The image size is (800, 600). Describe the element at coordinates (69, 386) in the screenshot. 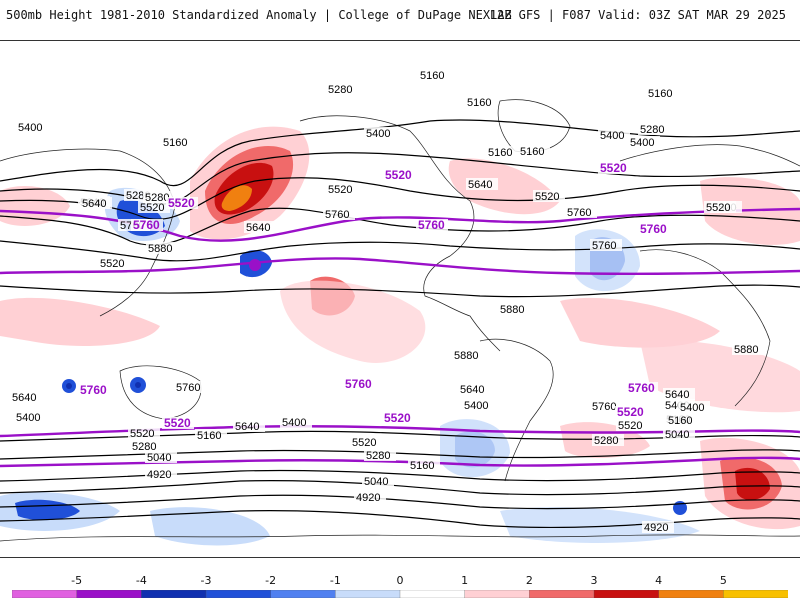

I see `indian-ocean-negative-core` at that location.